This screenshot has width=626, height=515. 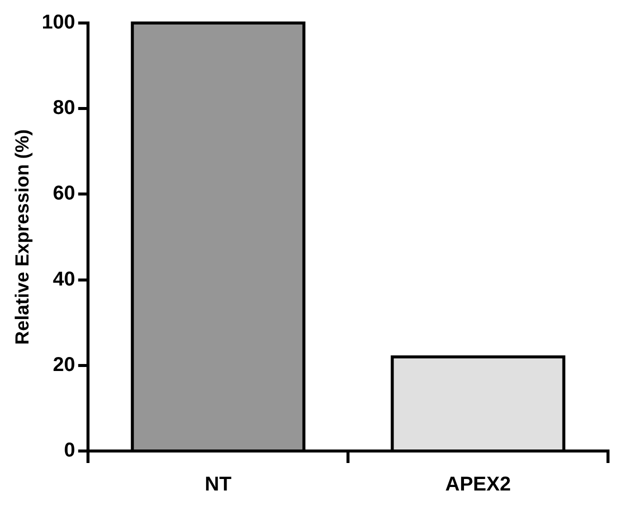 I want to click on y-tick-label: 80, so click(x=64, y=108).